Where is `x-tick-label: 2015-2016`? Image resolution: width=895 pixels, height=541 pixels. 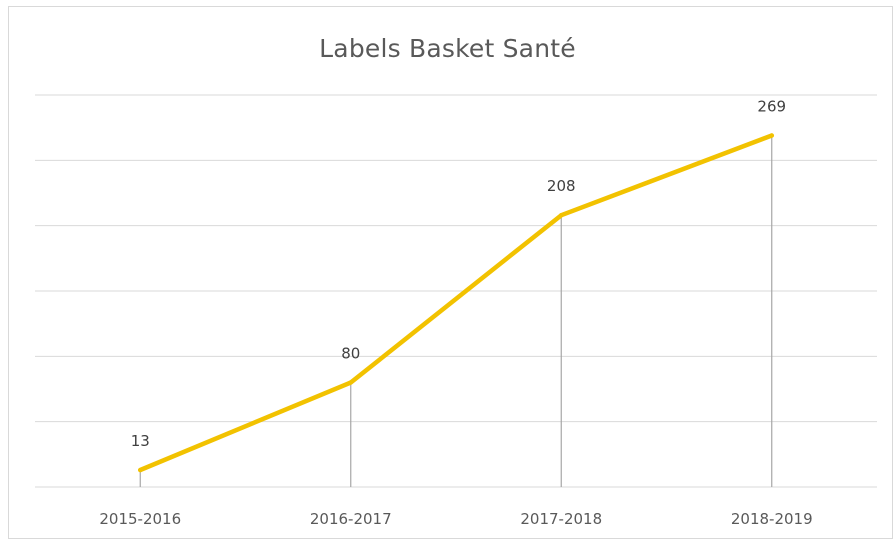 x-tick-label: 2015-2016 is located at coordinates (140, 519).